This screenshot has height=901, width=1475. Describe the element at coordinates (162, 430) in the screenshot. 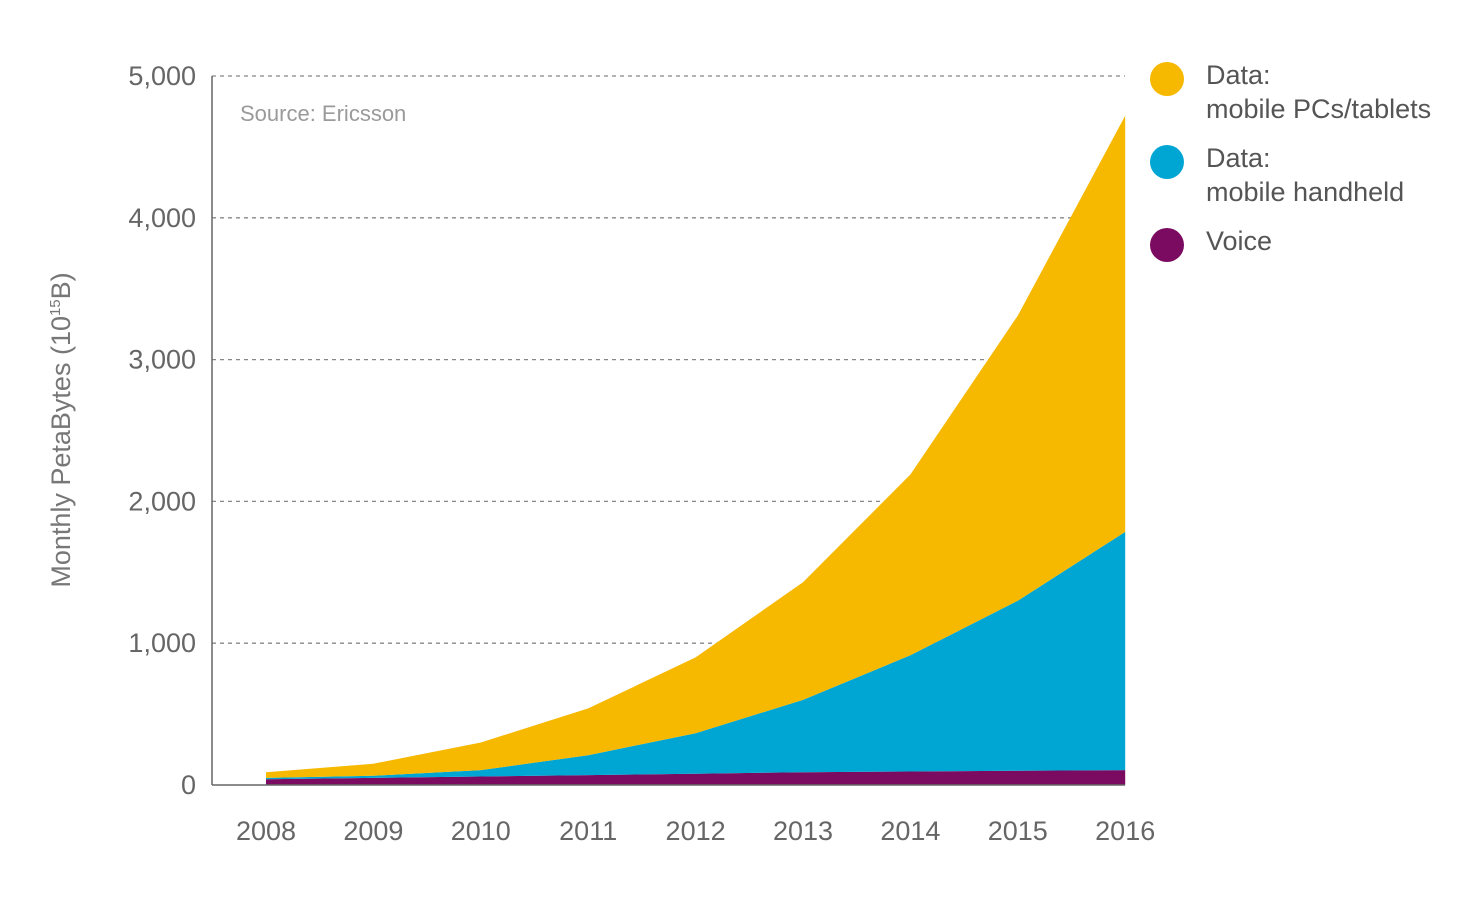

I see `y-tick-labels: 0 1,000 2,000 3,000 4,000 5,000` at that location.